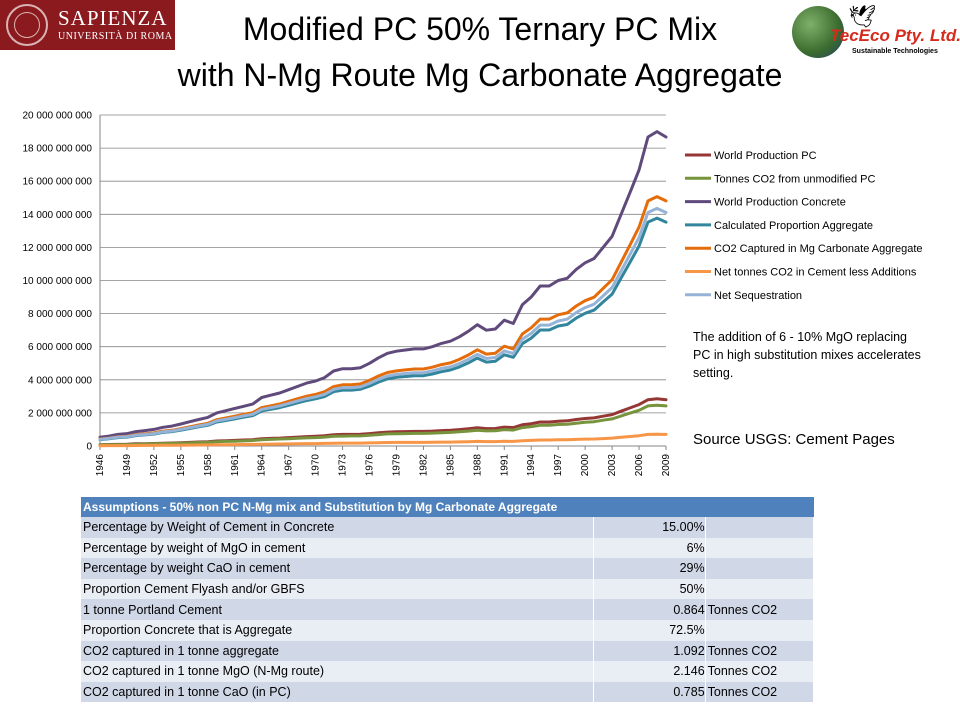 Image resolution: width=960 pixels, height=720 pixels. Describe the element at coordinates (154, 465) in the screenshot. I see `x-tick-label: 1952` at that location.